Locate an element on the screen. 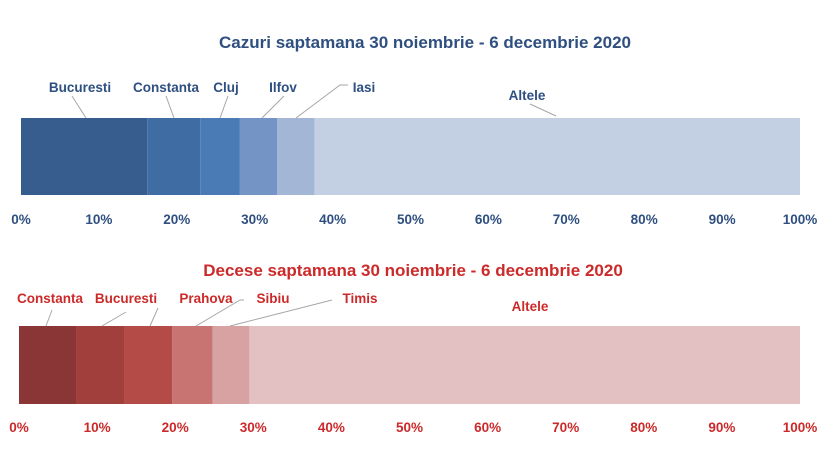 This screenshot has height=458, width=831. bar-segment-ilfov is located at coordinates (258, 156).